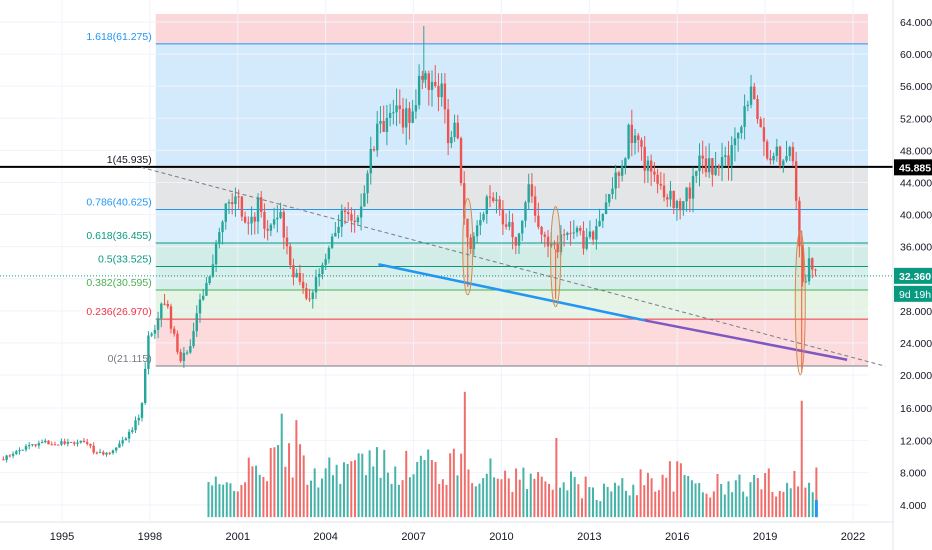 The width and height of the screenshot is (932, 550). What do you see at coordinates (130, 359) in the screenshot?
I see `fib-label-7: 0(21.115)` at bounding box center [130, 359].